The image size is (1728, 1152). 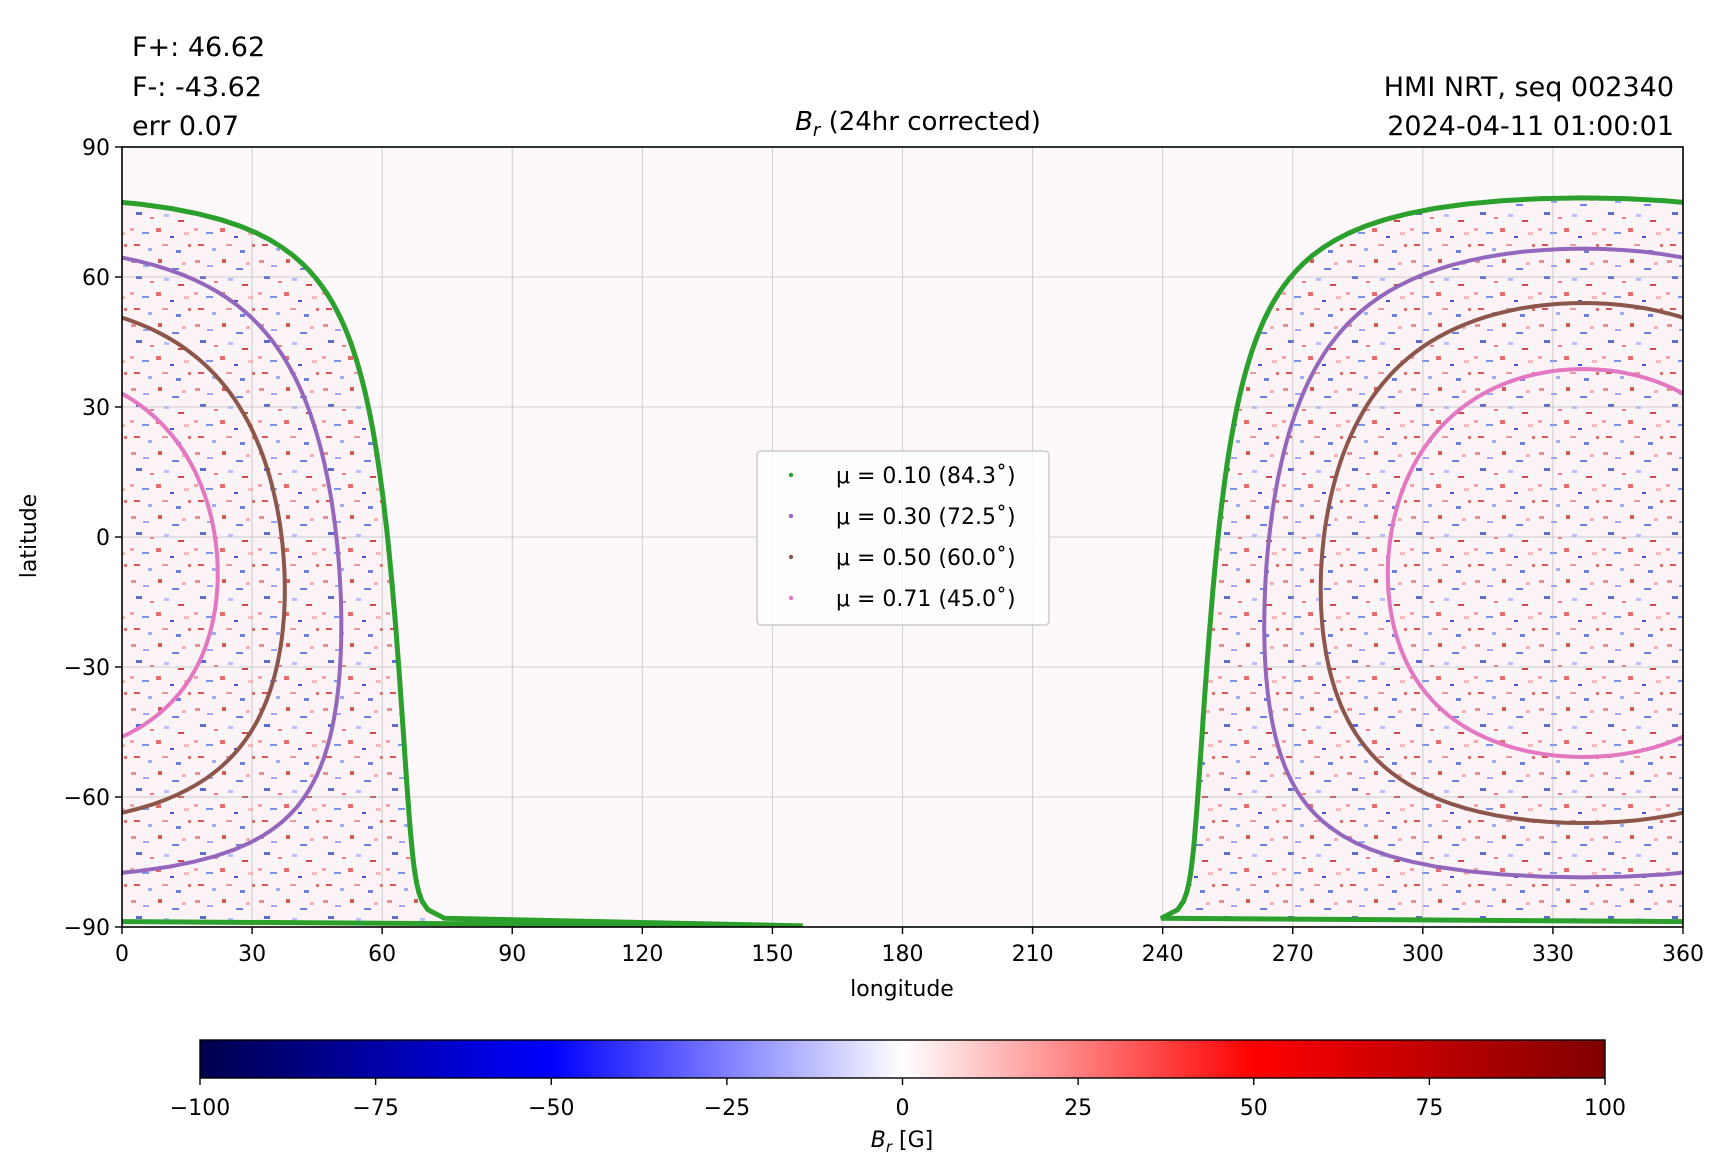 What do you see at coordinates (197, 87) in the screenshot?
I see `flux-negative: F-: -43.62` at bounding box center [197, 87].